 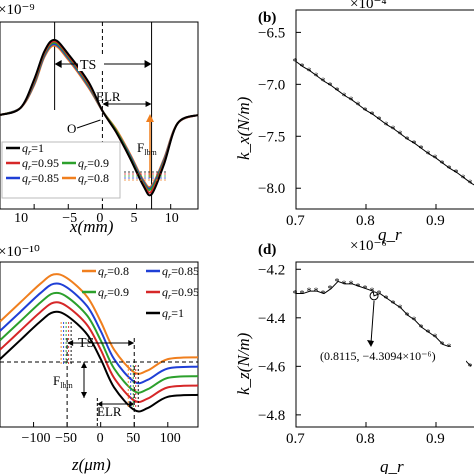 I want to click on panel-d-callout-line, so click(x=372, y=322).